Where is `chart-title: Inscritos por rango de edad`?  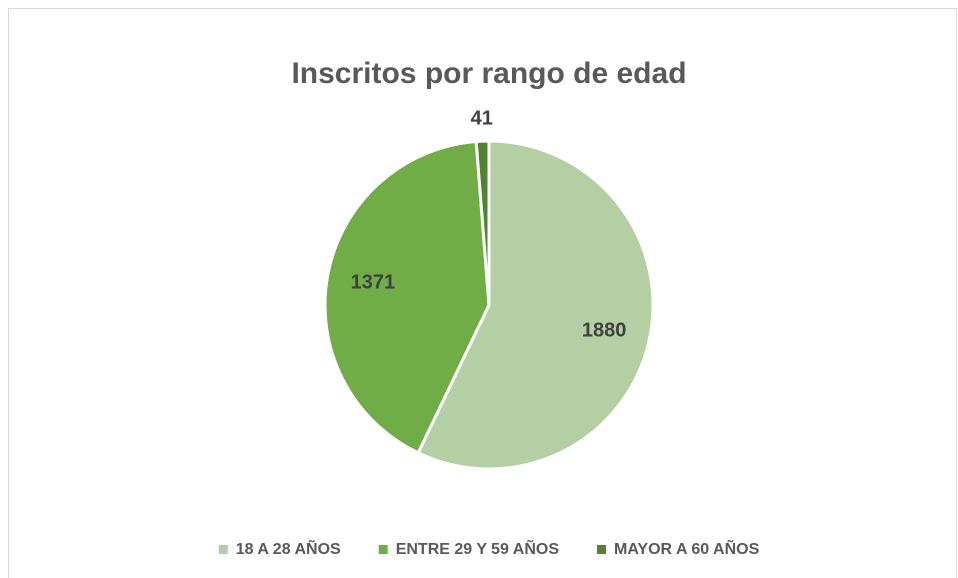
chart-title: Inscritos por rango de edad is located at coordinates (488, 73).